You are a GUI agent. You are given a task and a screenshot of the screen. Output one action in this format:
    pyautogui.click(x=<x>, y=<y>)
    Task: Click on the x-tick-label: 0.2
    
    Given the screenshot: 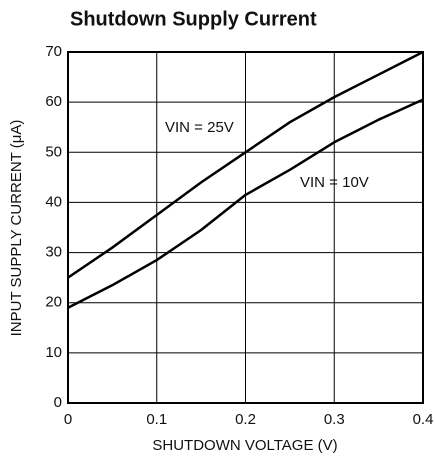 What is the action you would take?
    pyautogui.click(x=245, y=419)
    